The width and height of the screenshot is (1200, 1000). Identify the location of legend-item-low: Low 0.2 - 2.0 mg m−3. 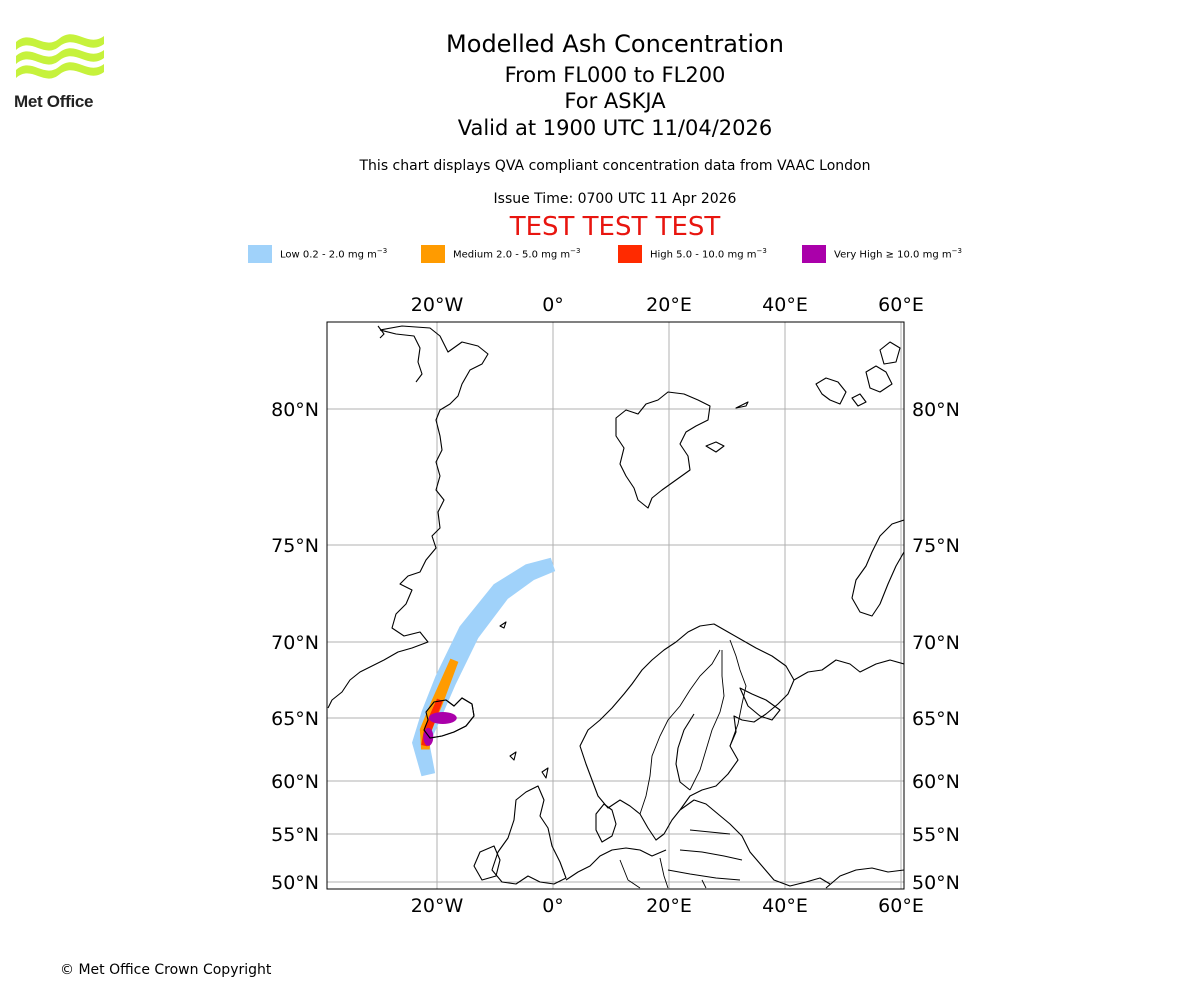
(317, 254).